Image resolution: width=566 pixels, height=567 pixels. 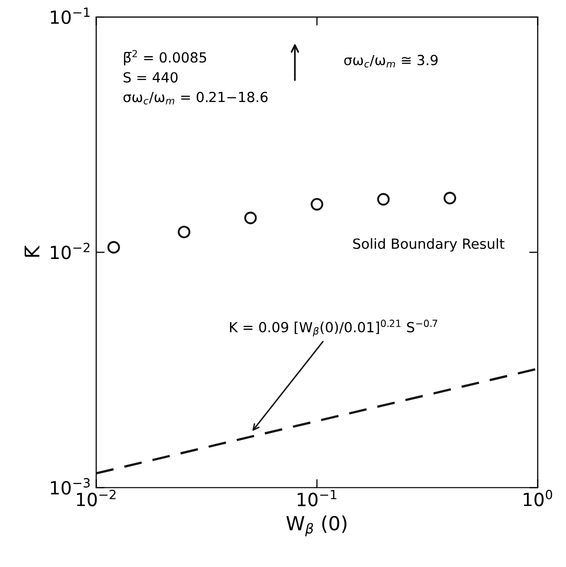 What do you see at coordinates (428, 245) in the screenshot?
I see `annotation: Solid Boundary Result` at bounding box center [428, 245].